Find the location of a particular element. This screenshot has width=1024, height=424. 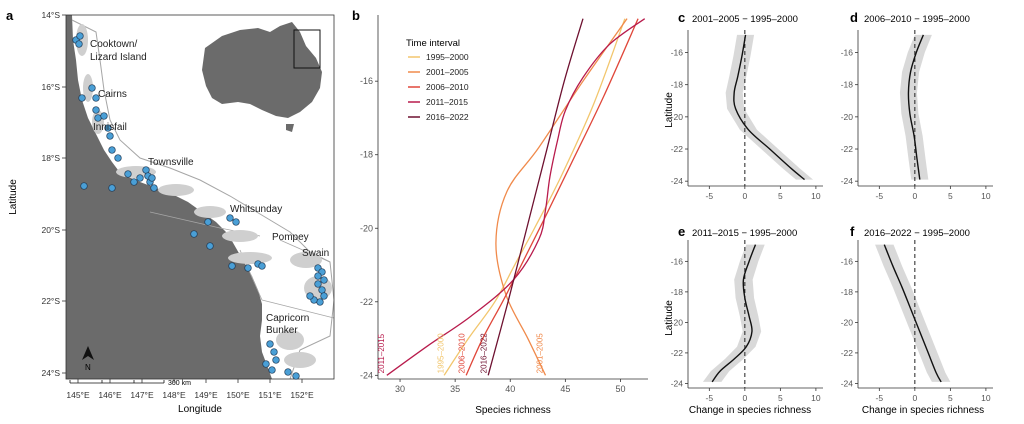

legend-label: 2016–2022 is located at coordinates (447, 117).